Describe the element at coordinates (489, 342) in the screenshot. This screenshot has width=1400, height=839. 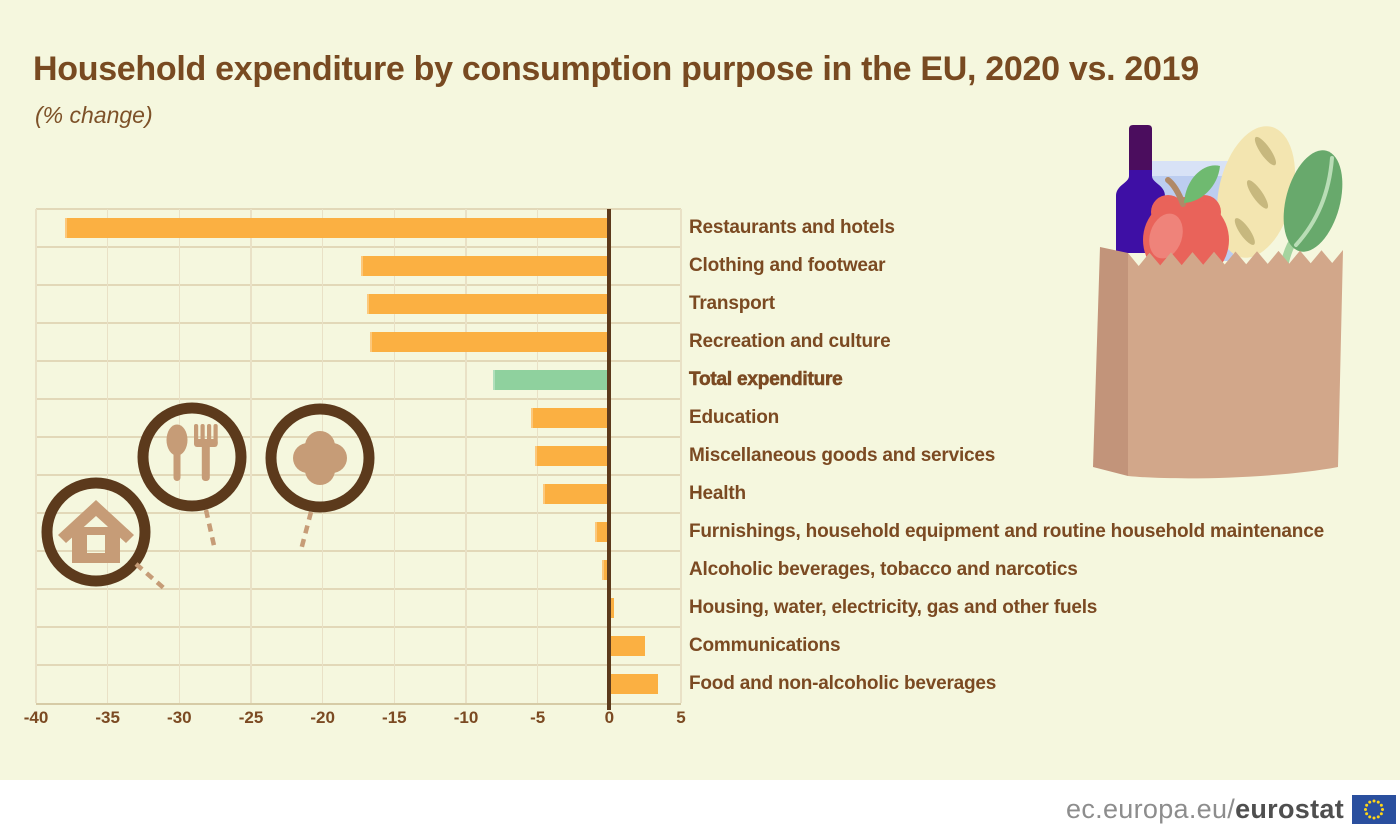
I see `bar-recreation-and-culture` at that location.